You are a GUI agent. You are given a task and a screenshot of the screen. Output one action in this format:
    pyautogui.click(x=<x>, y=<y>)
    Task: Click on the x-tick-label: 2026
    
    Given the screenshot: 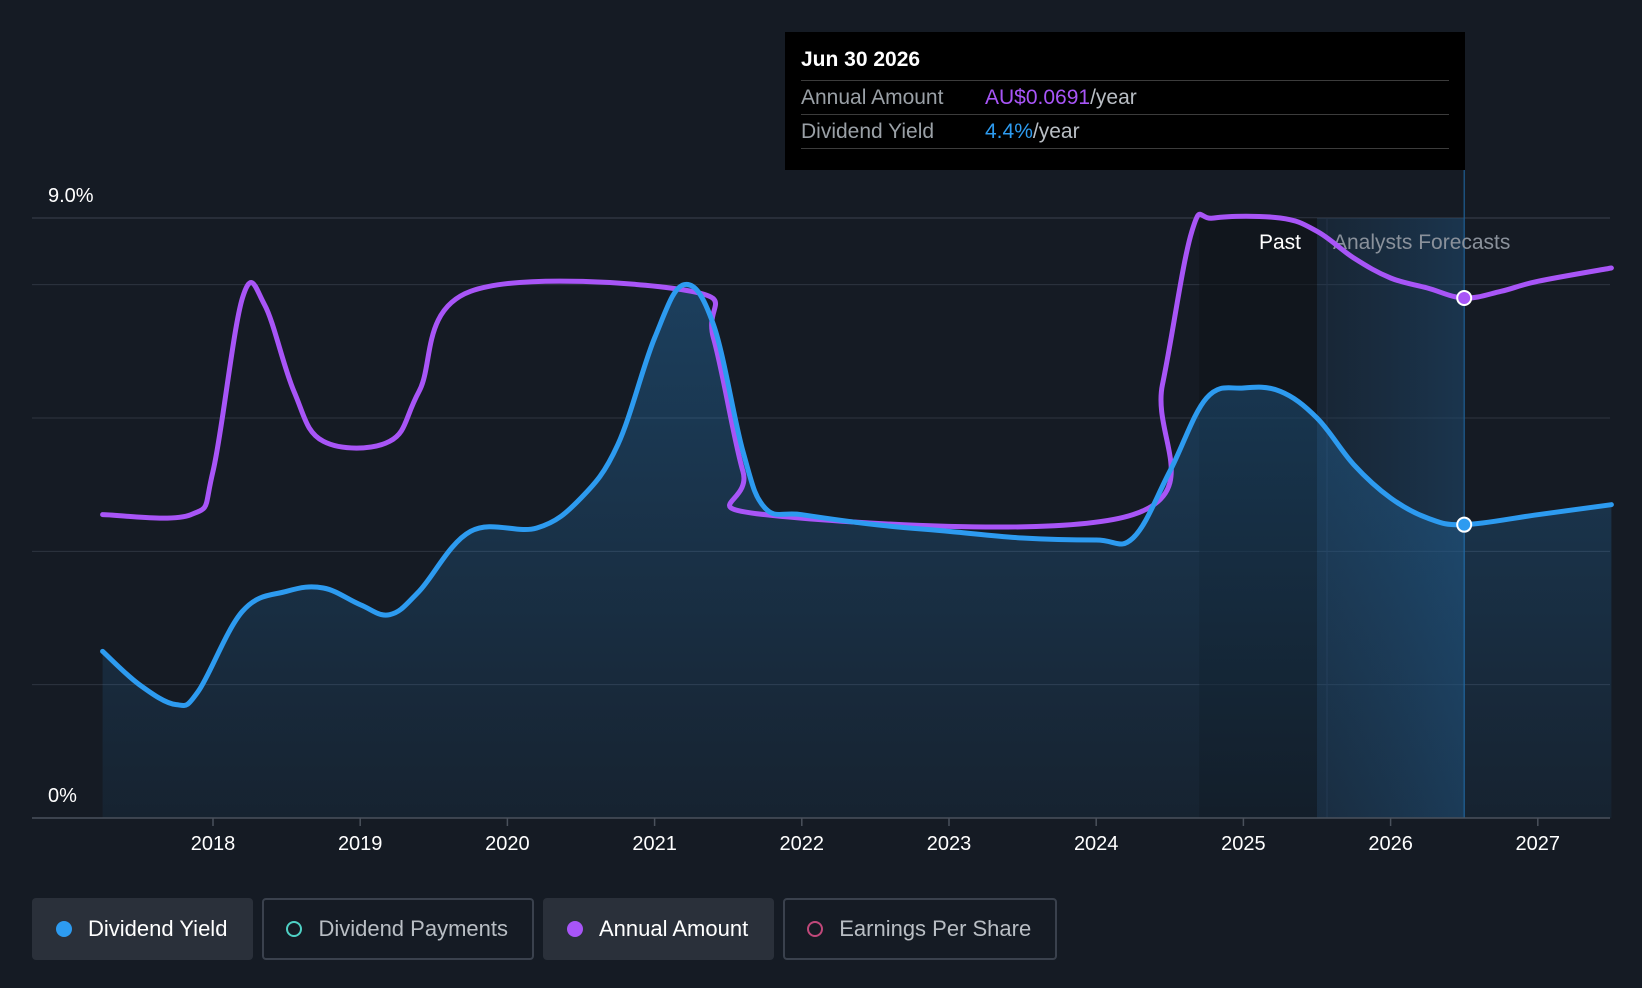 What is the action you would take?
    pyautogui.click(x=1390, y=844)
    